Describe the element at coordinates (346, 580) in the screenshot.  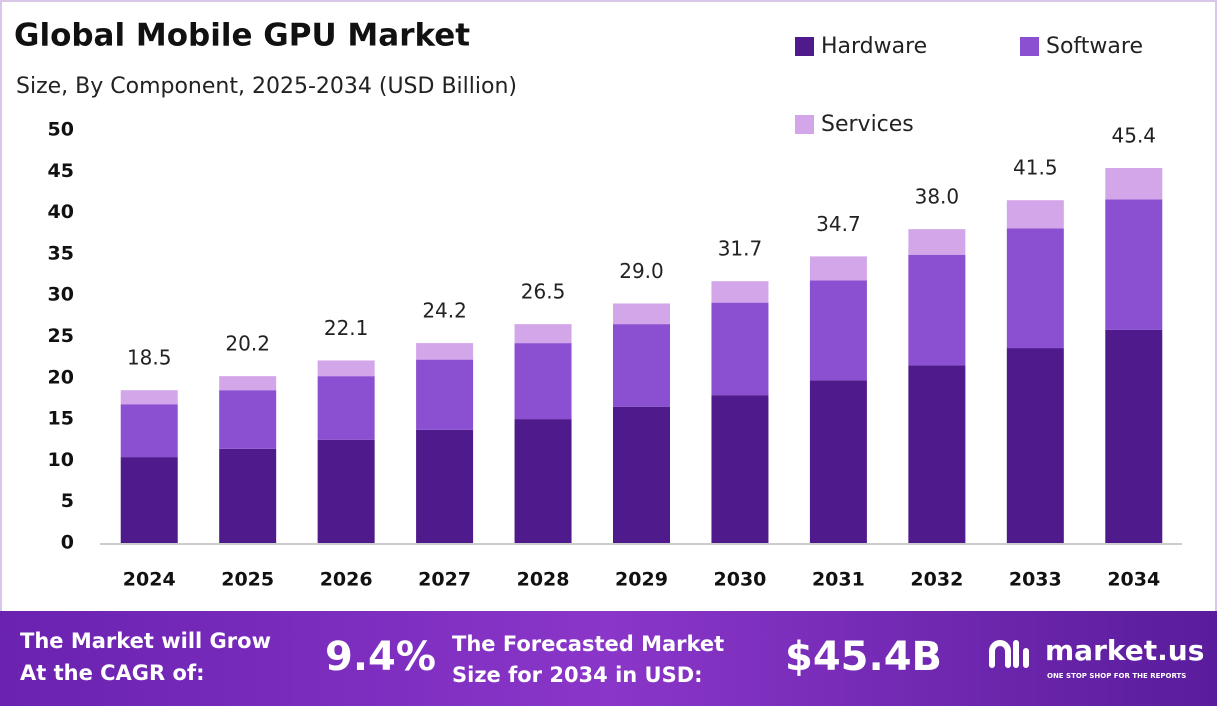
I see `x-tick-label: 2026` at that location.